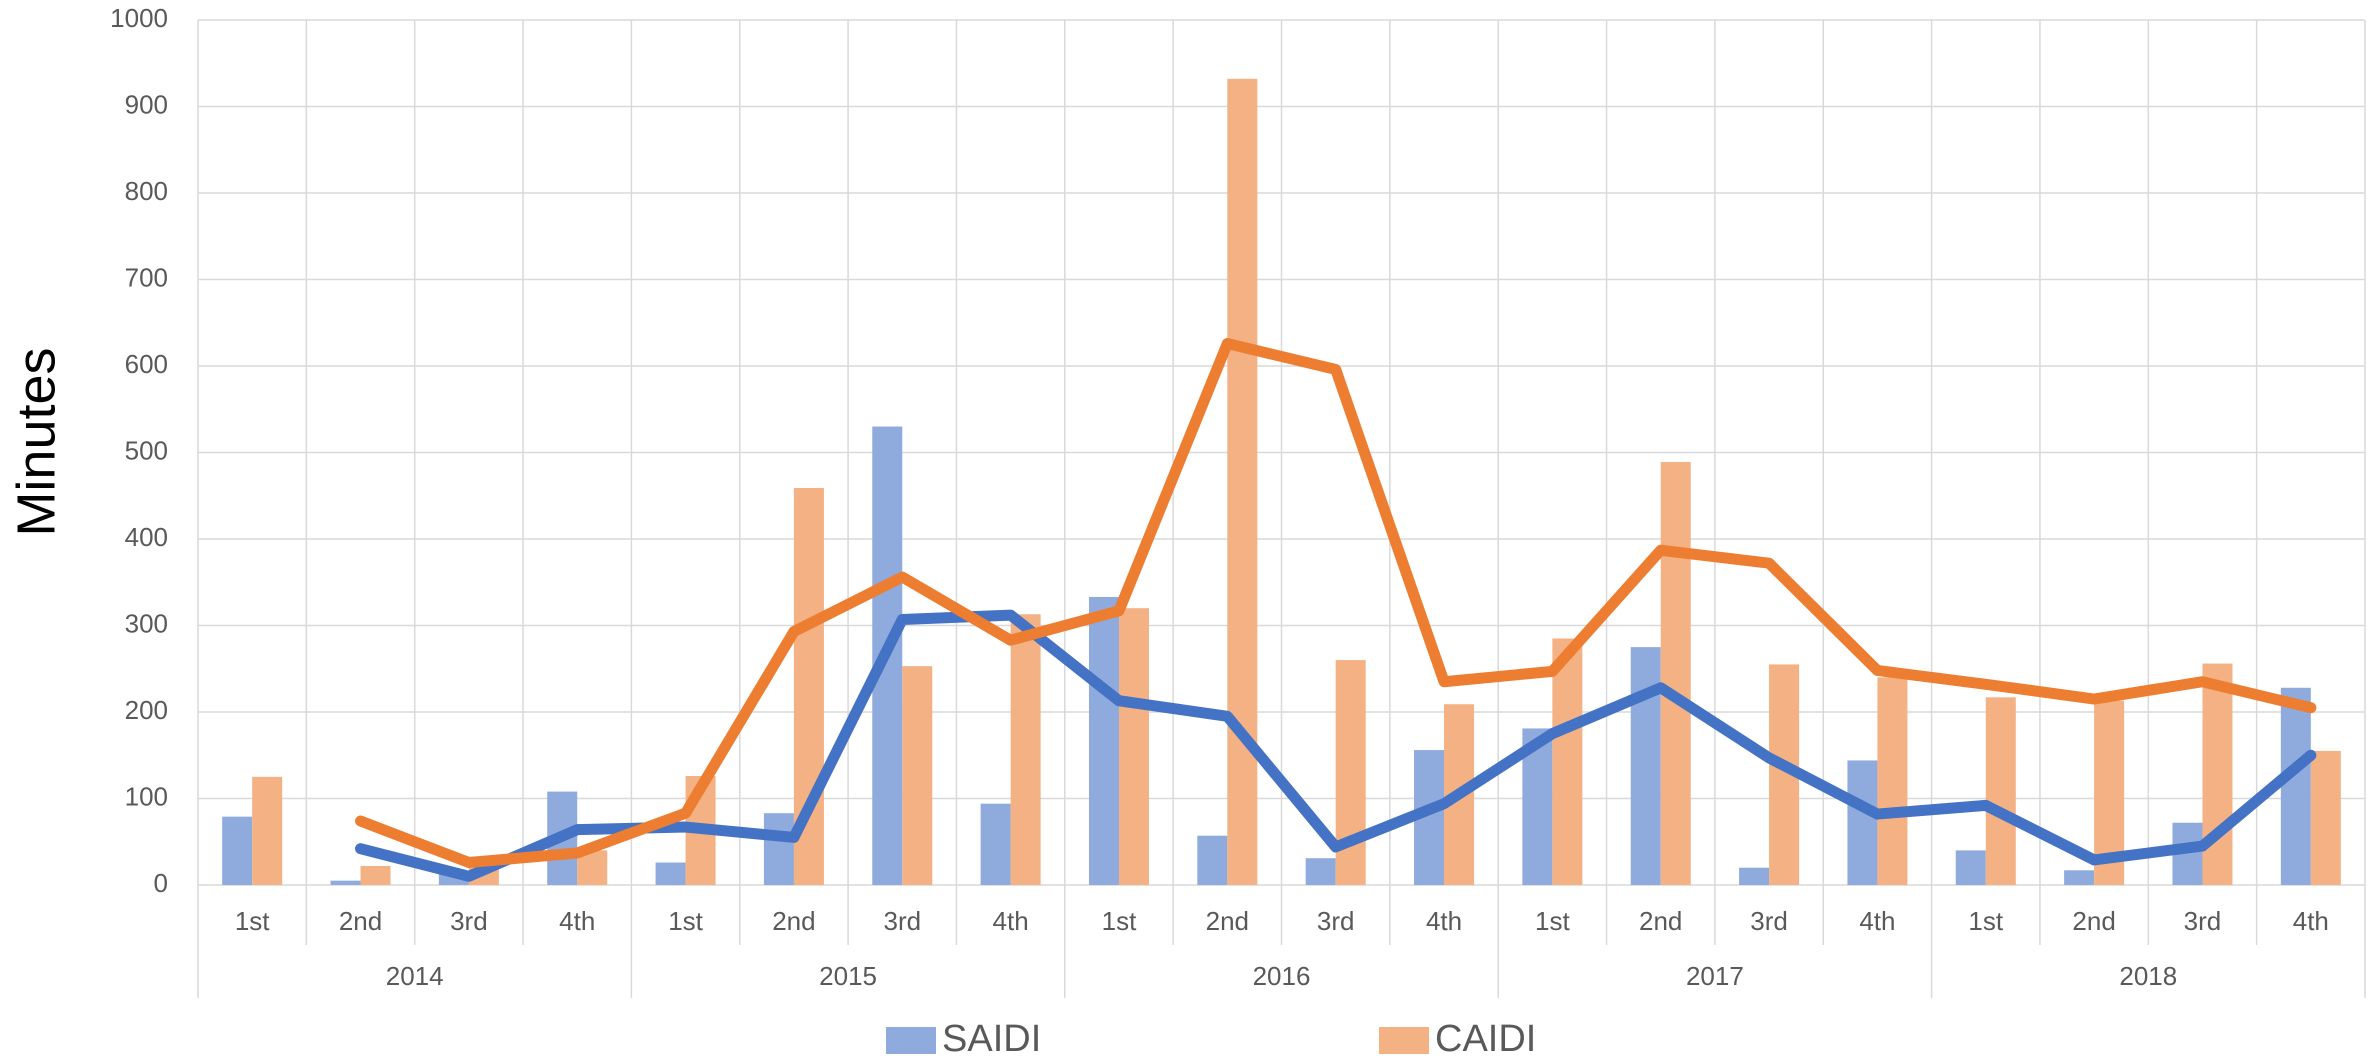 The height and width of the screenshot is (1059, 2376). Describe the element at coordinates (1485, 1038) in the screenshot. I see `legend-label: CAIDI` at that location.